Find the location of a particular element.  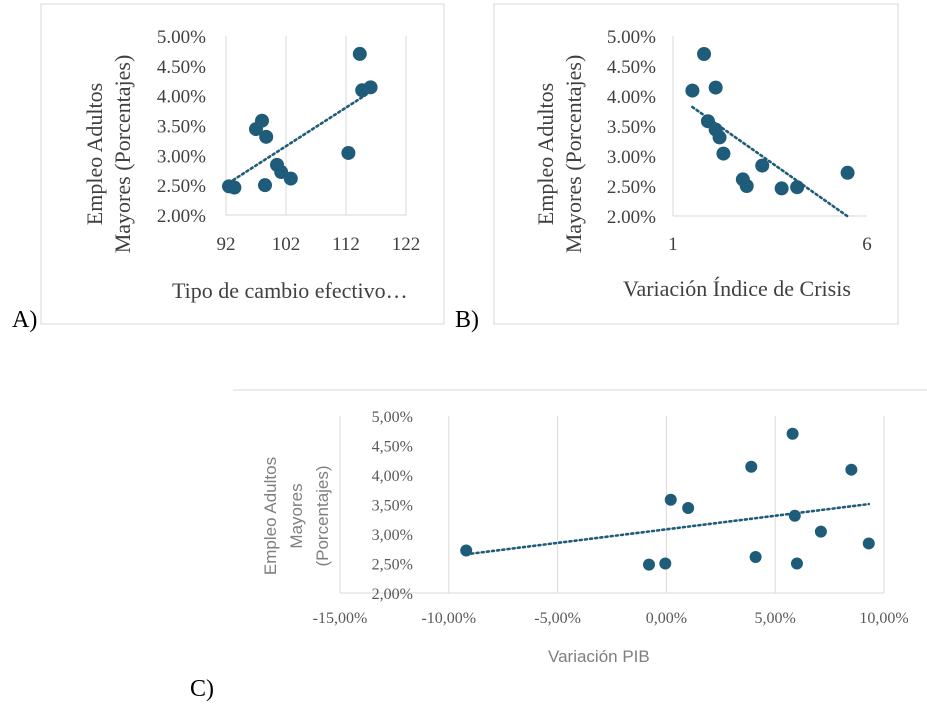

chart-c-y-tick-label: 3,00% is located at coordinates (392, 535).